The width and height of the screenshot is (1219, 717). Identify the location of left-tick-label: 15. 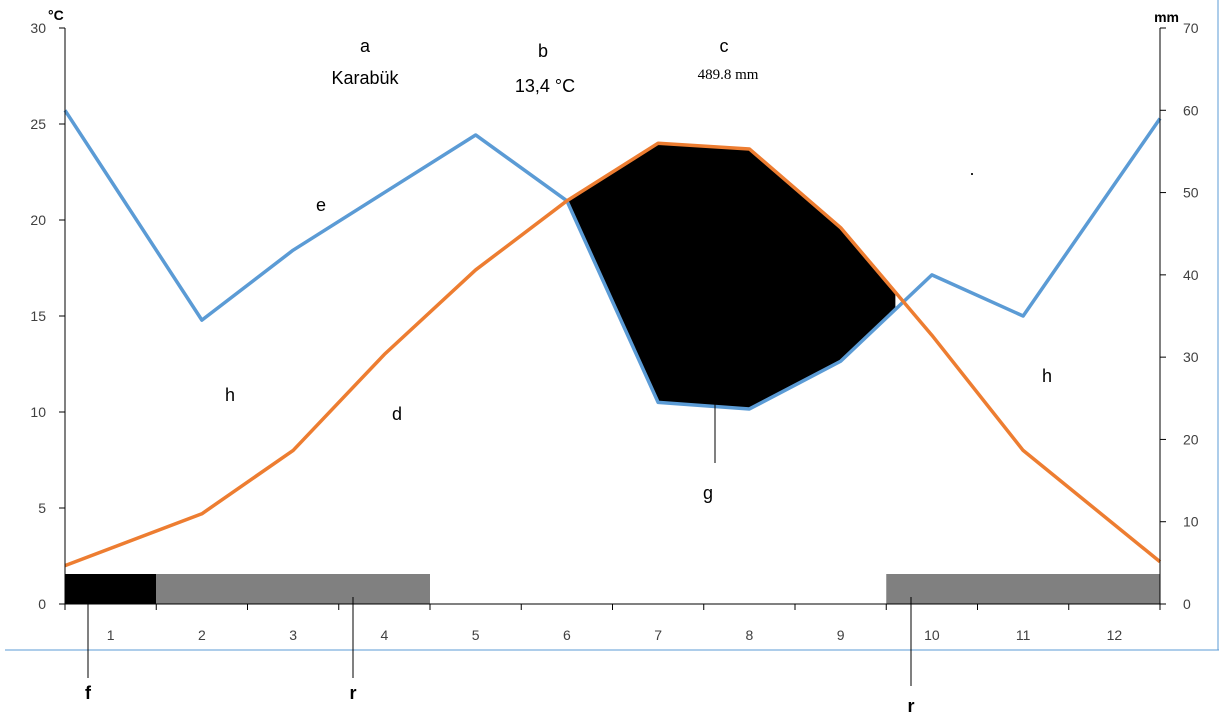
(38, 316).